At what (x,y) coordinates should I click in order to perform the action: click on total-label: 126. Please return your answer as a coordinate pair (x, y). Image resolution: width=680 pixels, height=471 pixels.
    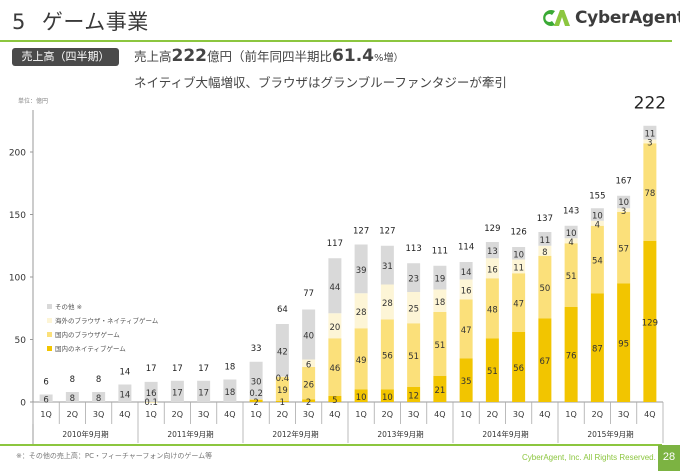
    Looking at the image, I should click on (519, 233).